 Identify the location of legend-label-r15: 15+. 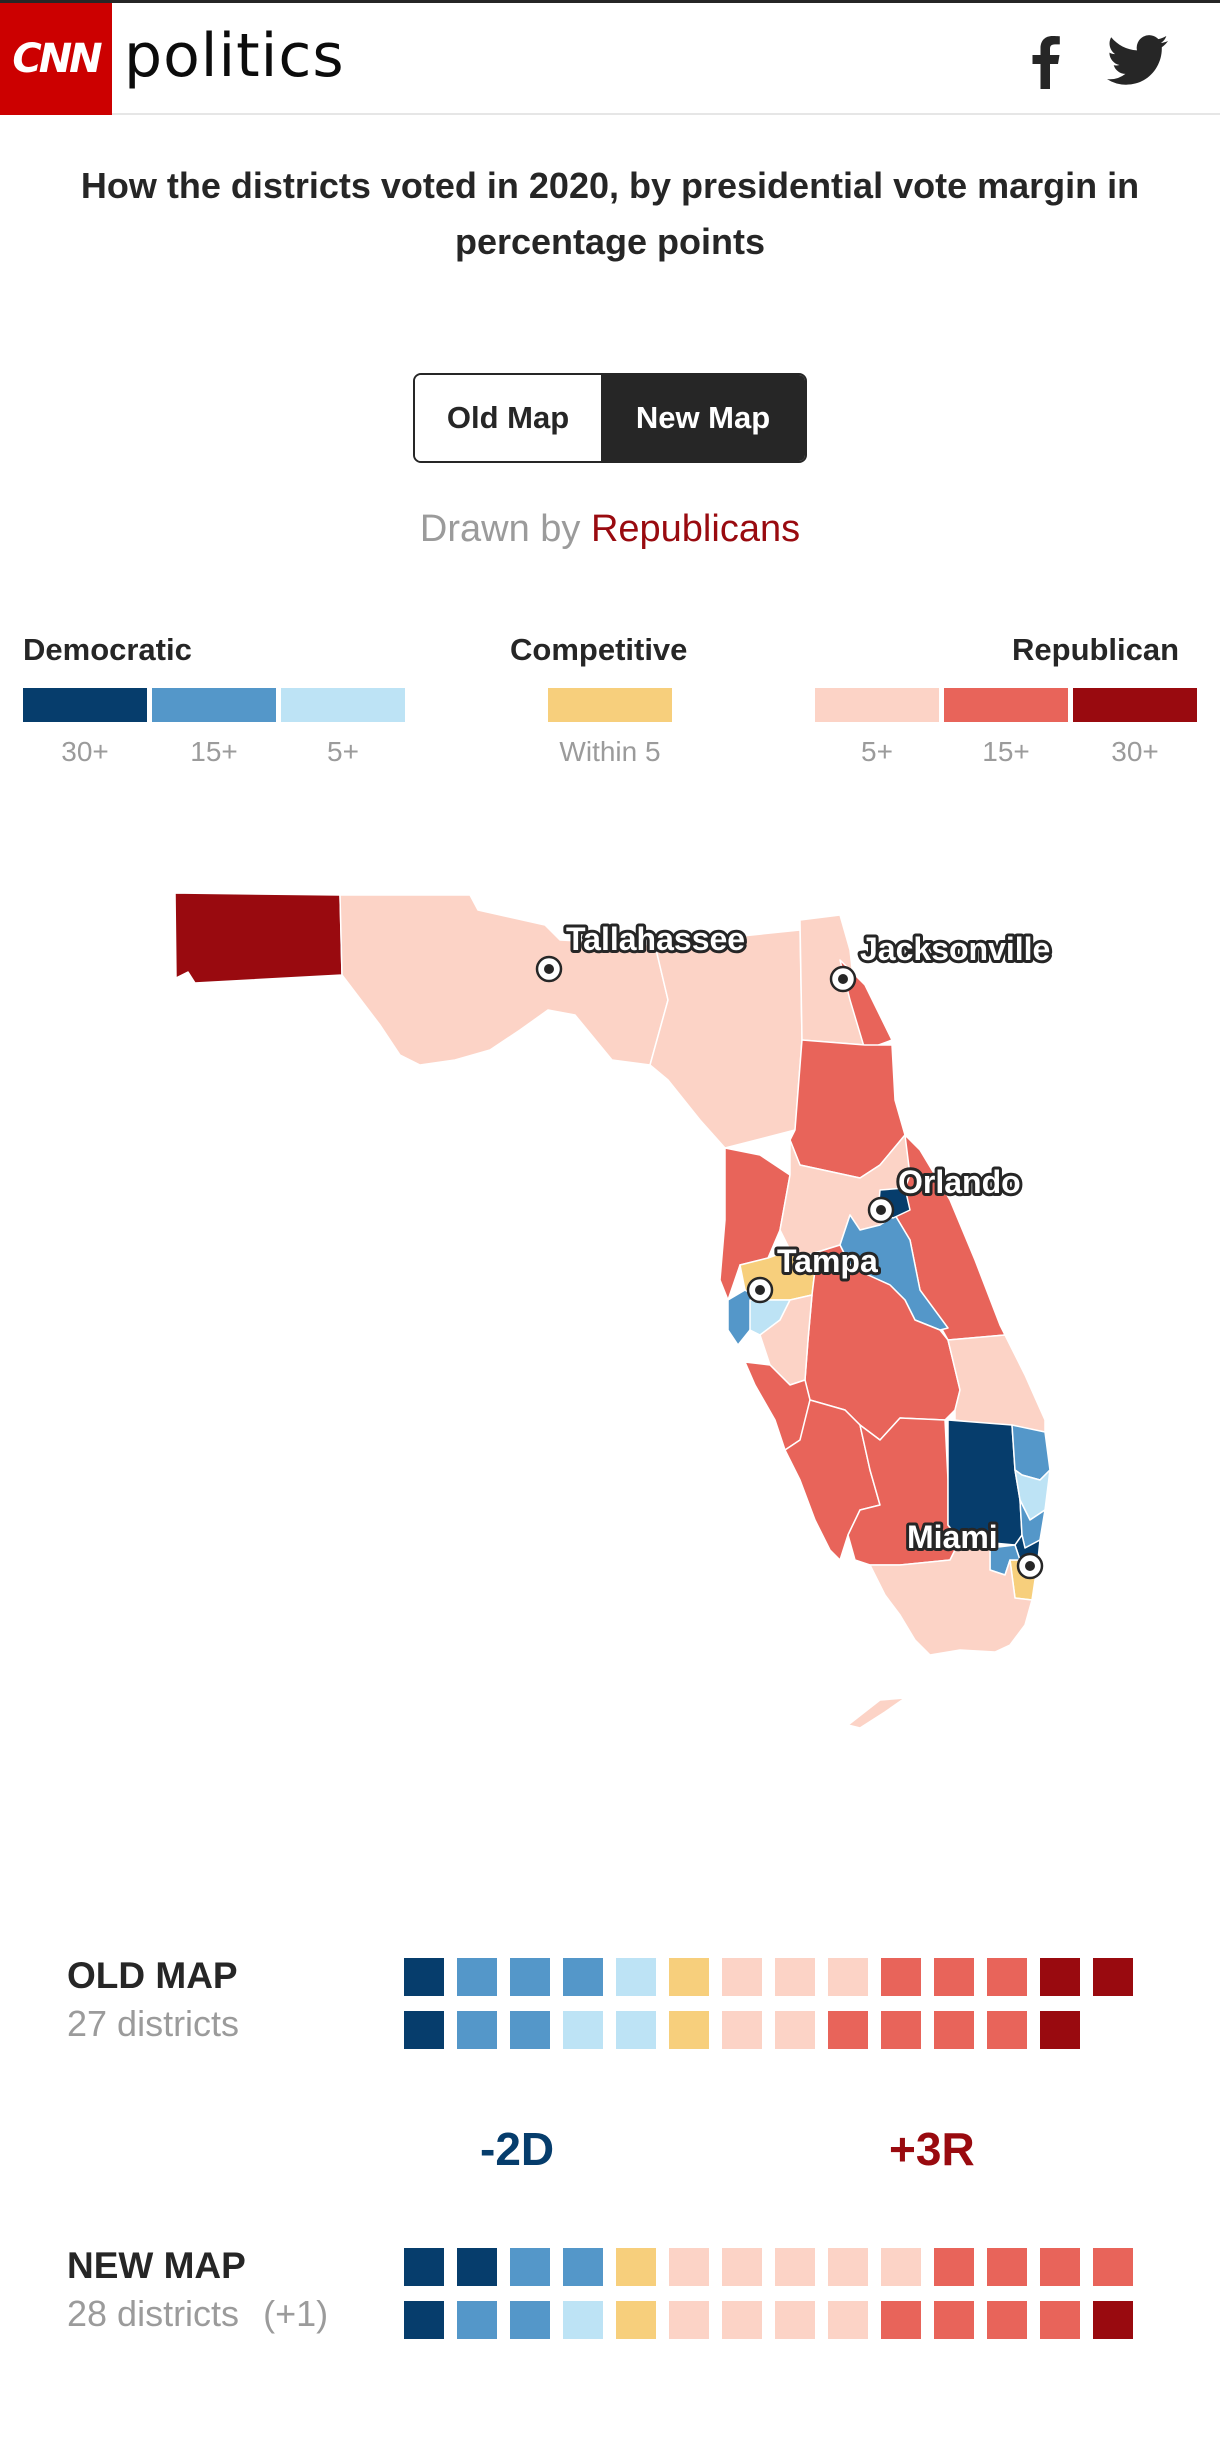
(1006, 751).